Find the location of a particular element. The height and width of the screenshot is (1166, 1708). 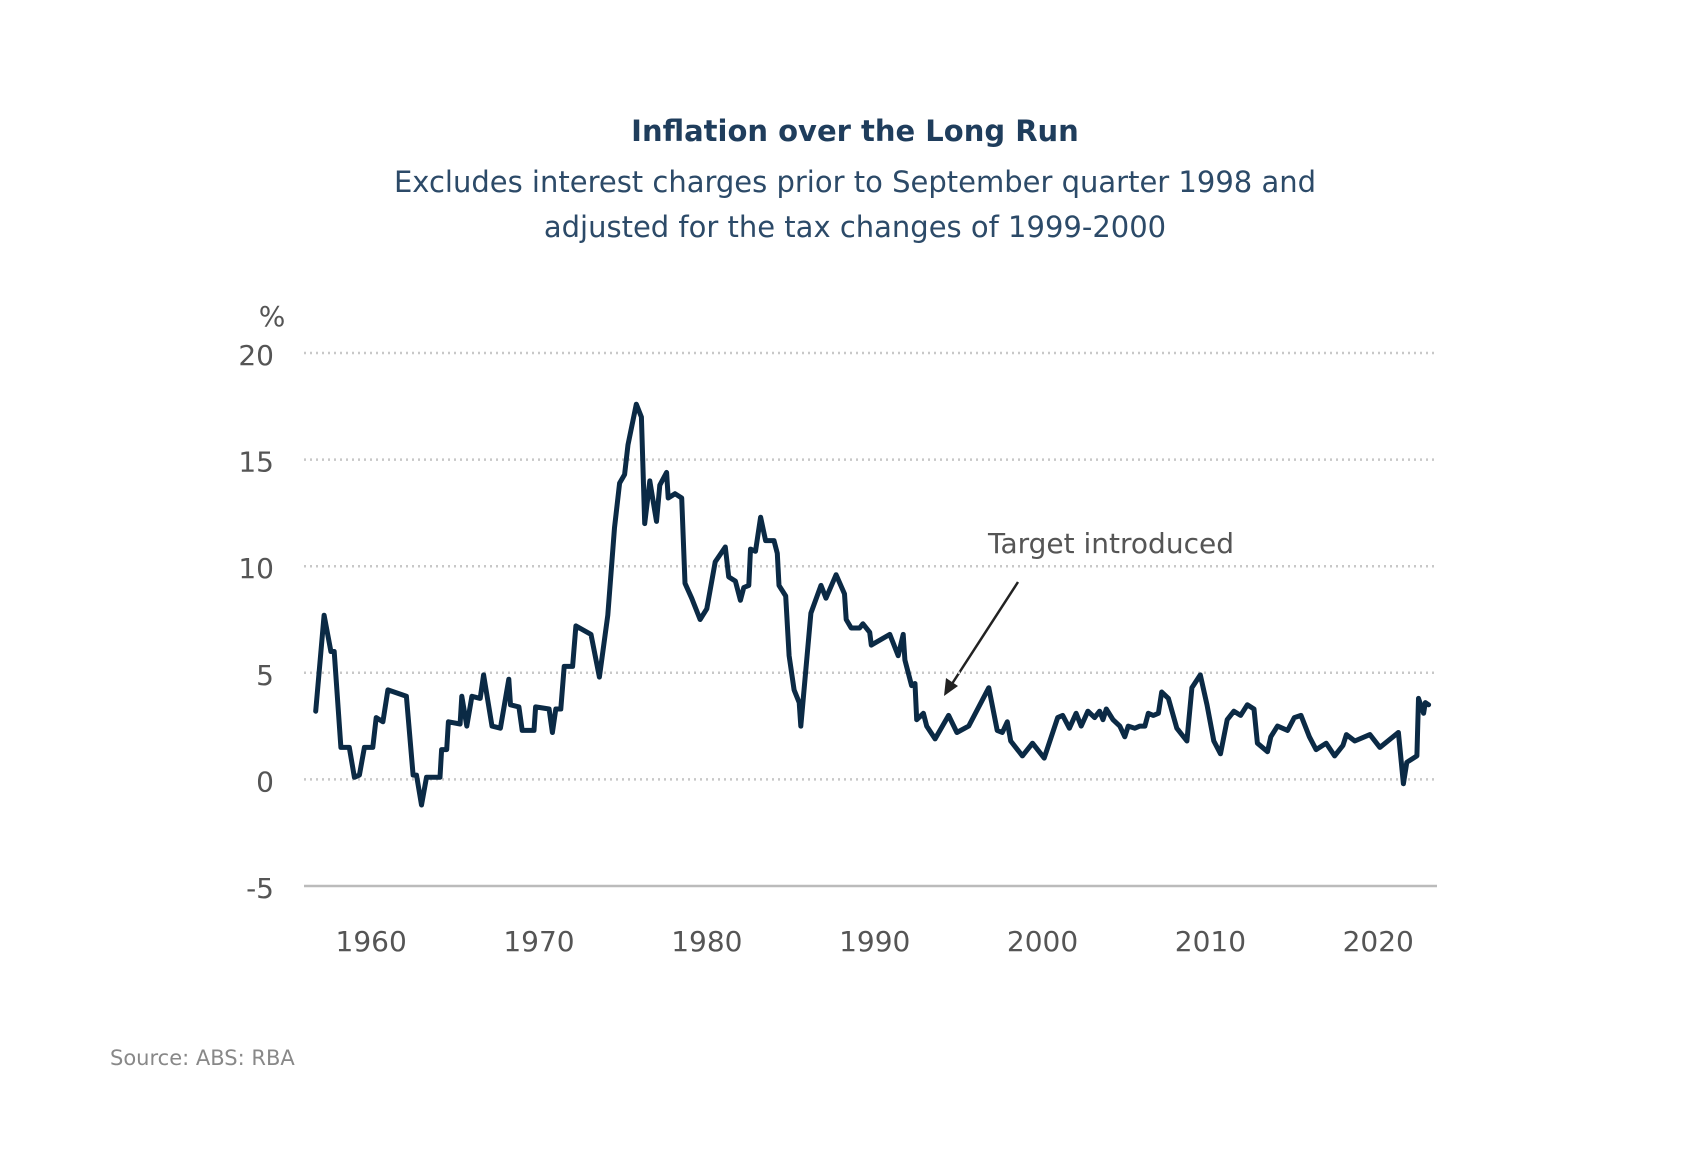

y-tick-label: -5 is located at coordinates (260, 888).